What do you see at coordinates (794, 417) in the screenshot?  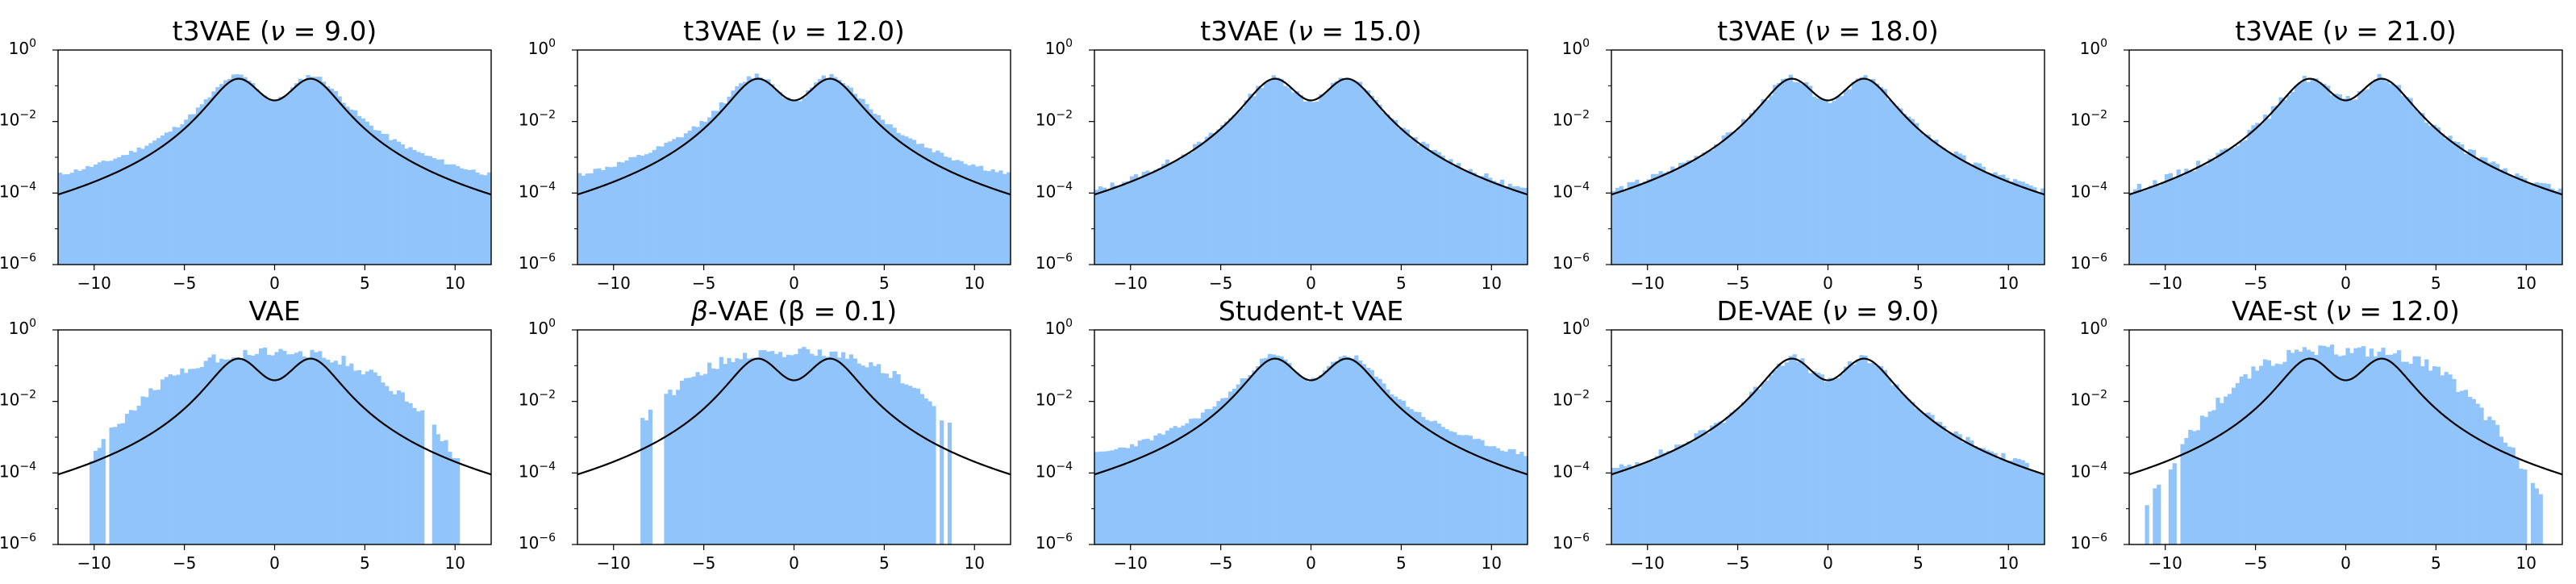 I see `density-curve` at bounding box center [794, 417].